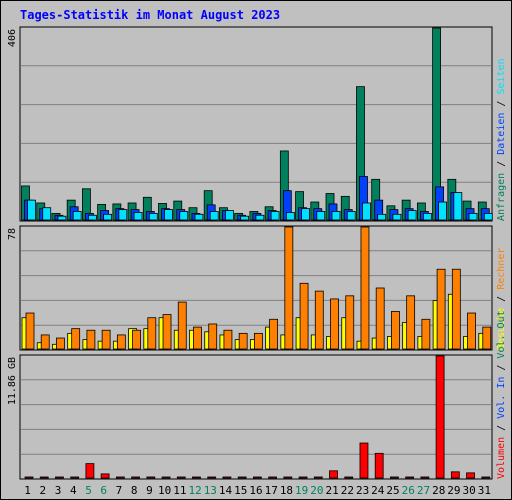  Describe the element at coordinates (501, 398) in the screenshot. I see `legend-item-vol-in: Vol. In` at that location.